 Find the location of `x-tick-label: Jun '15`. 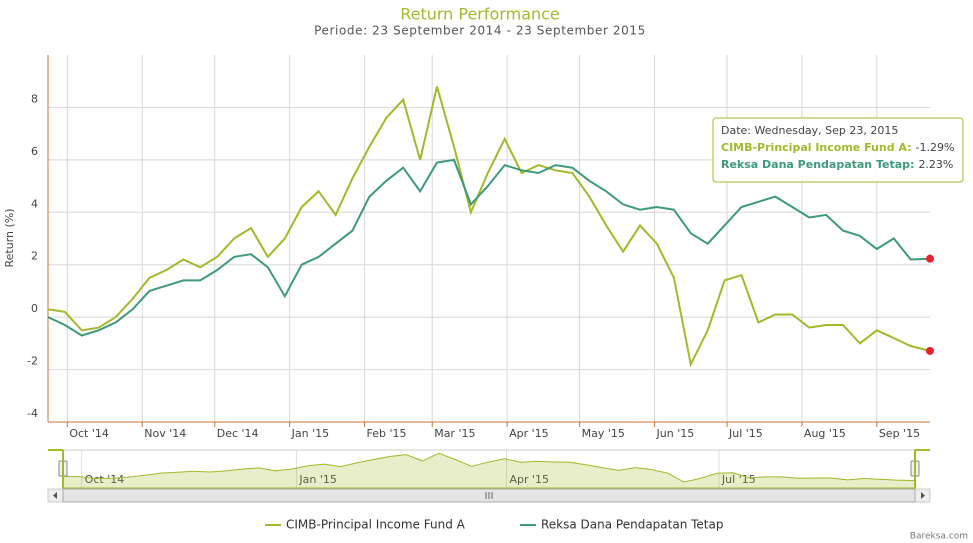

x-tick-label: Jun '15 is located at coordinates (675, 433).